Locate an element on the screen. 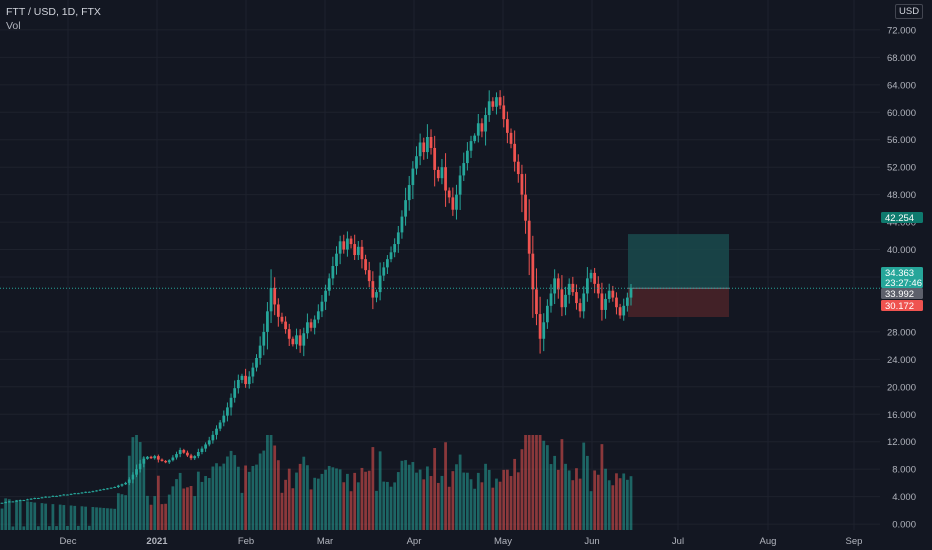  target-zone is located at coordinates (678, 261).